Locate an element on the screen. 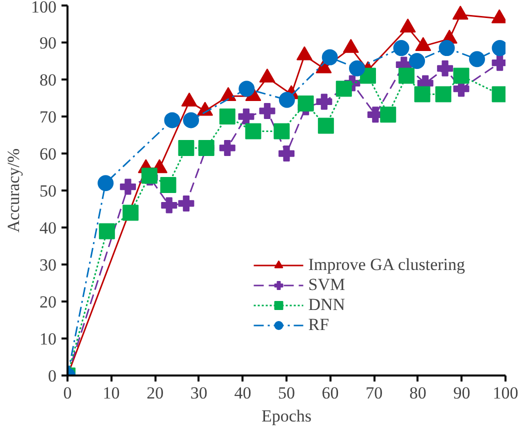  y-tick-label: 20 is located at coordinates (48, 302).